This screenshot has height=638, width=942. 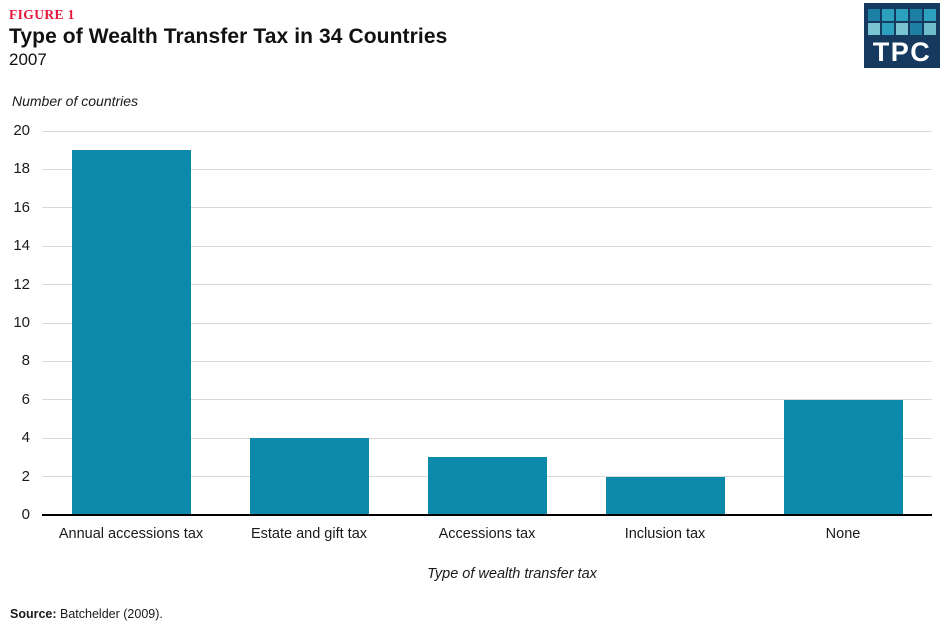 I want to click on y-tick-label: 2, so click(x=25, y=476).